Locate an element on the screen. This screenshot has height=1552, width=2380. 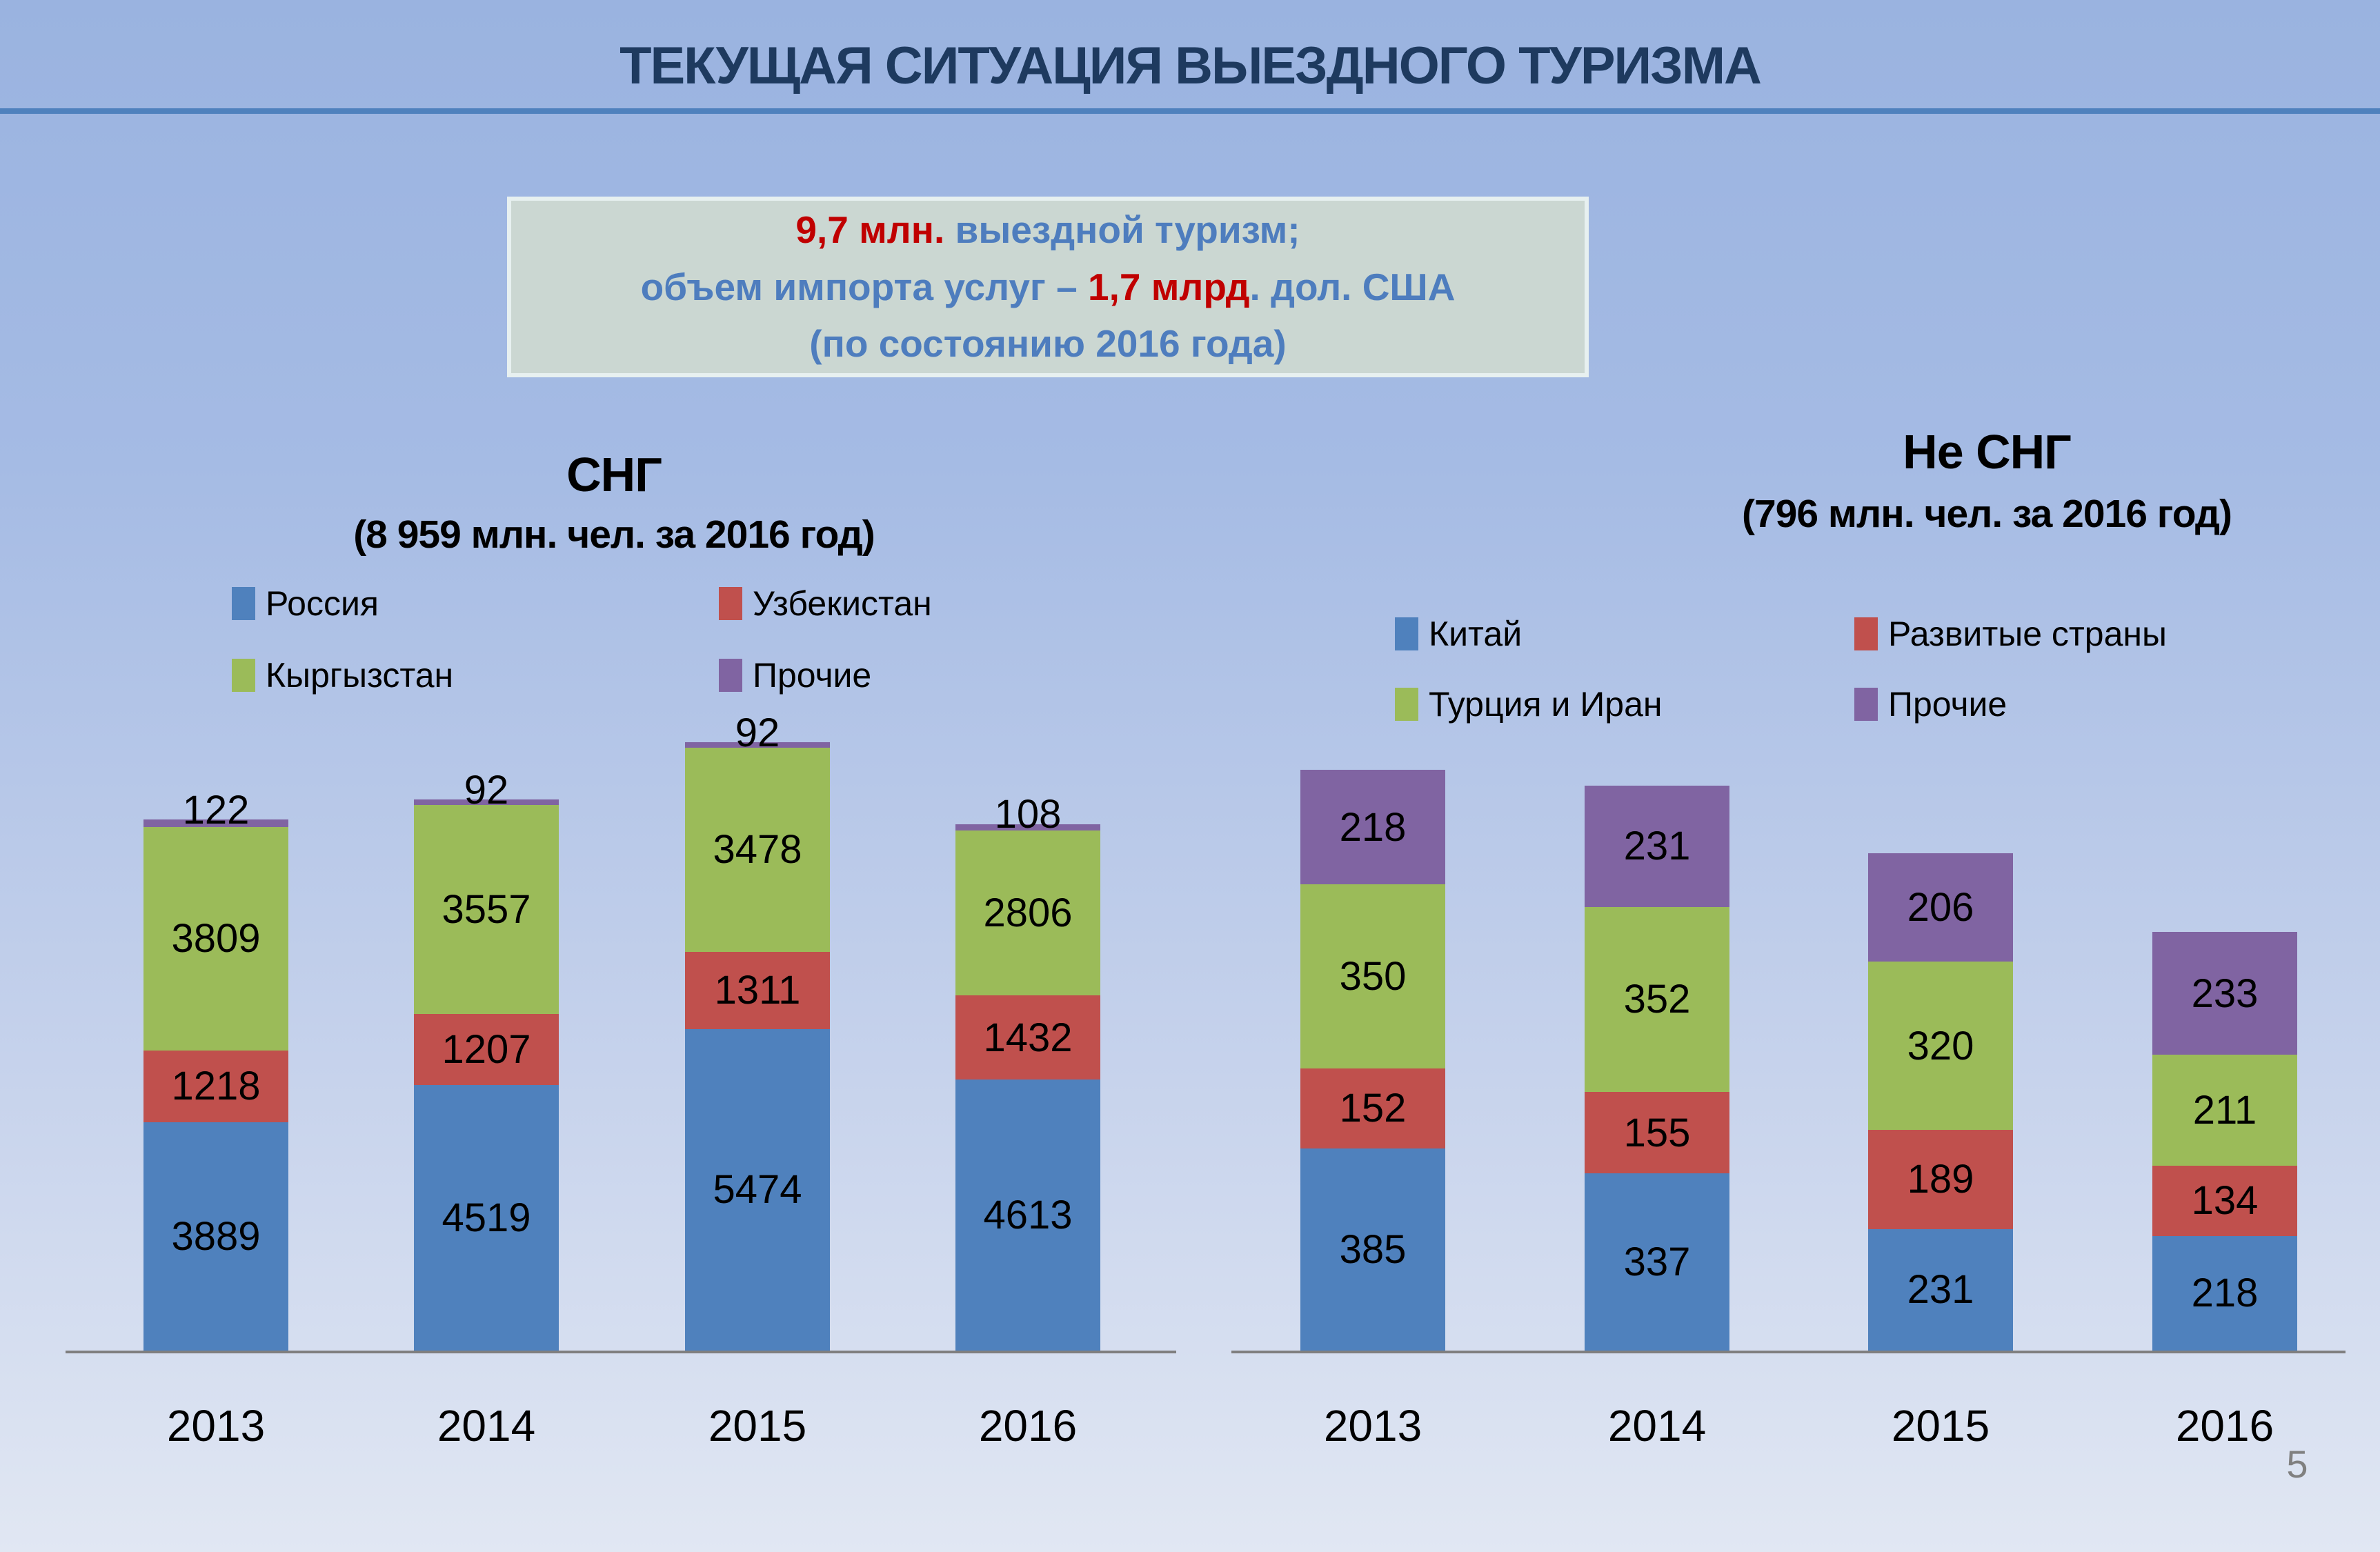
bar-segment-value: 3889 is located at coordinates (216, 1236).